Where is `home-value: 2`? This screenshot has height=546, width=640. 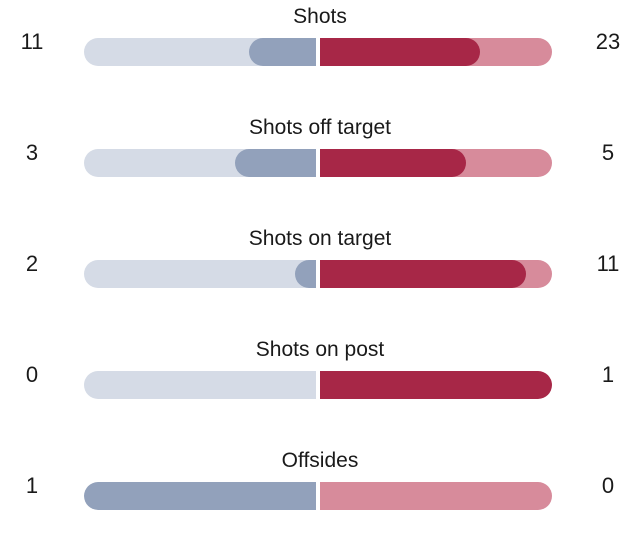 home-value: 2 is located at coordinates (32, 263).